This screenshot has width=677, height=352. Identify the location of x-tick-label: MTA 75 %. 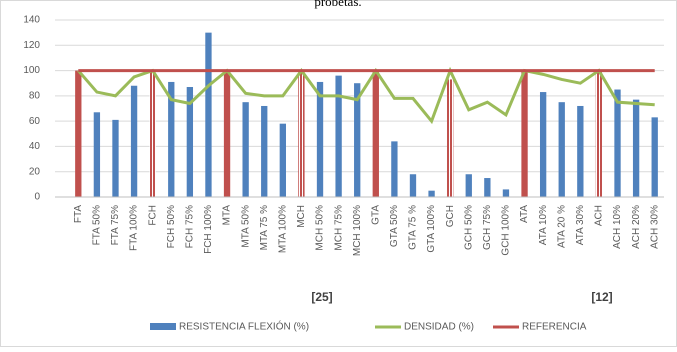
(264, 227).